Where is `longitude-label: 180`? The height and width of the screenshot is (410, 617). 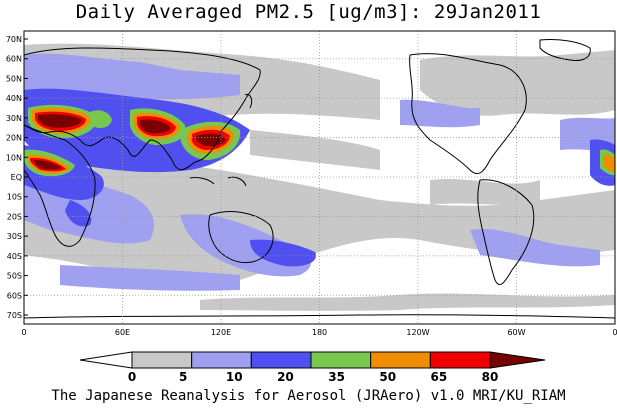
longitude-label: 180 is located at coordinates (319, 332).